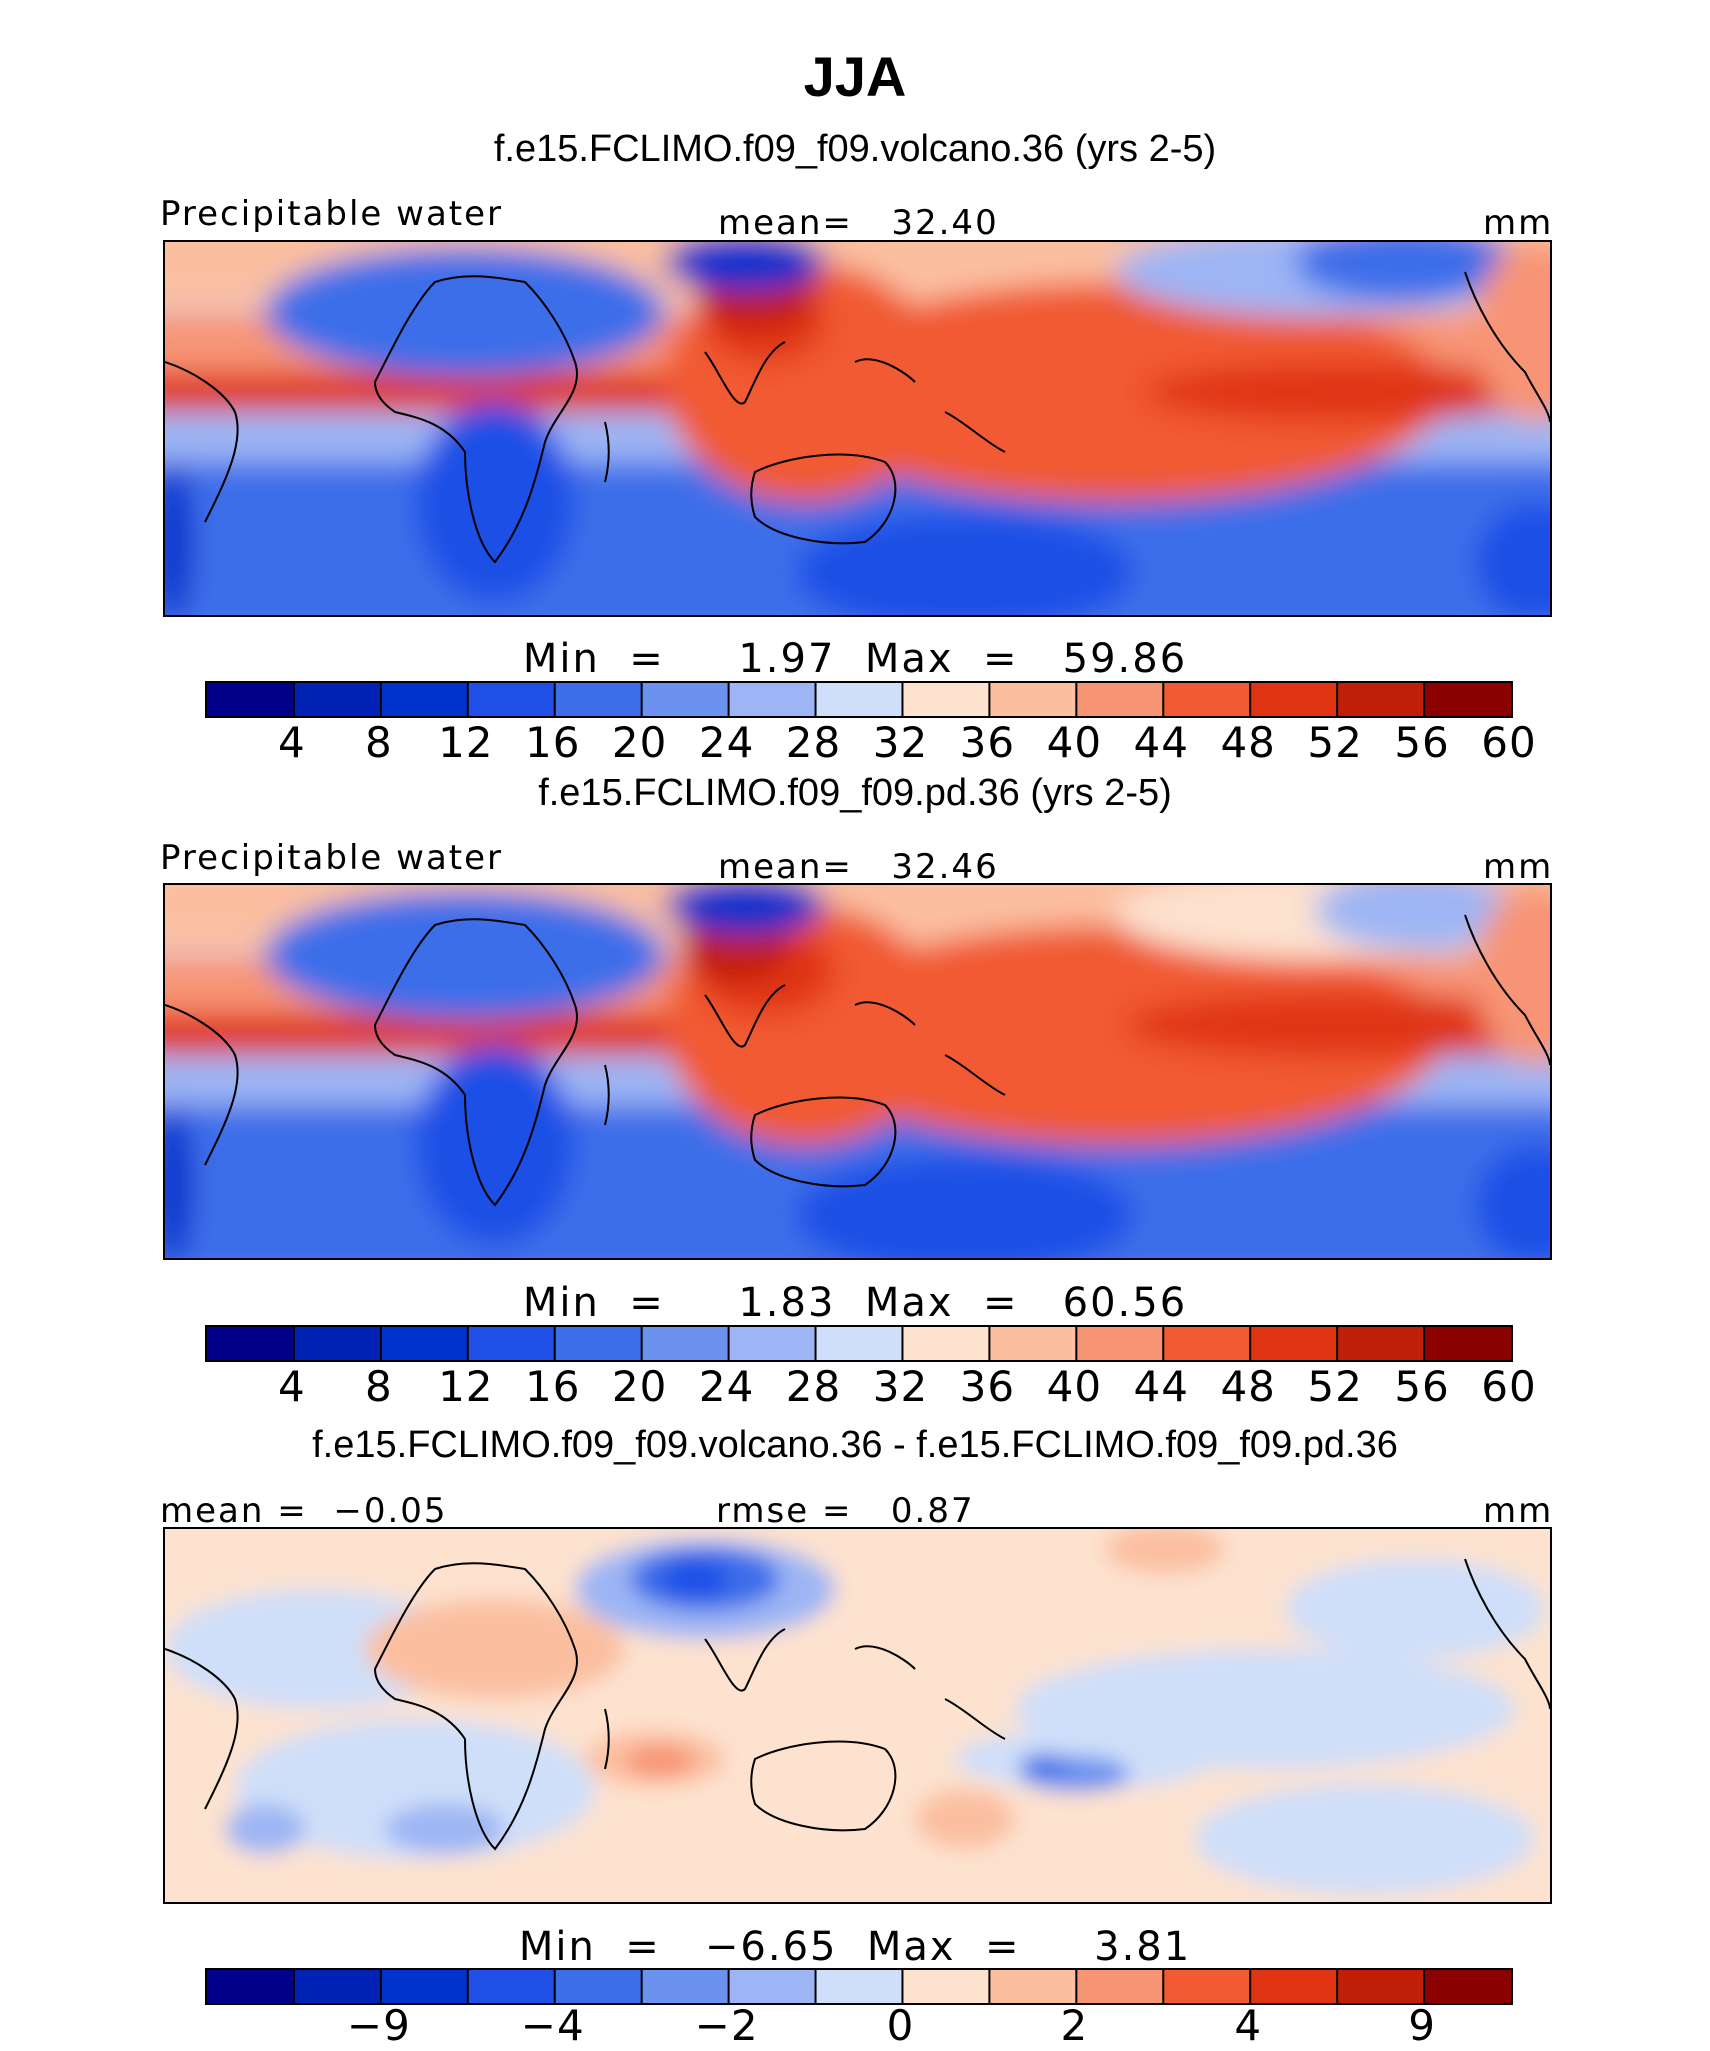 This screenshot has width=1710, height=2051. Describe the element at coordinates (1125, 659) in the screenshot. I see `panel1-max-value: 59.86` at that location.